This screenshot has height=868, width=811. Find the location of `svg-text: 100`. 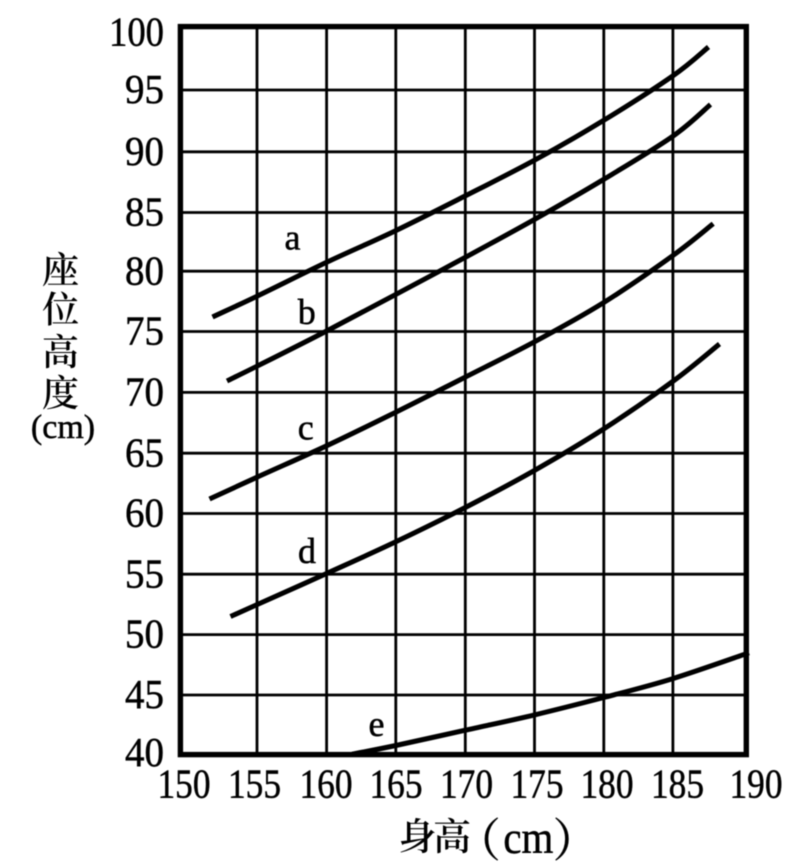

svg-text: 100 is located at coordinates (136, 32).